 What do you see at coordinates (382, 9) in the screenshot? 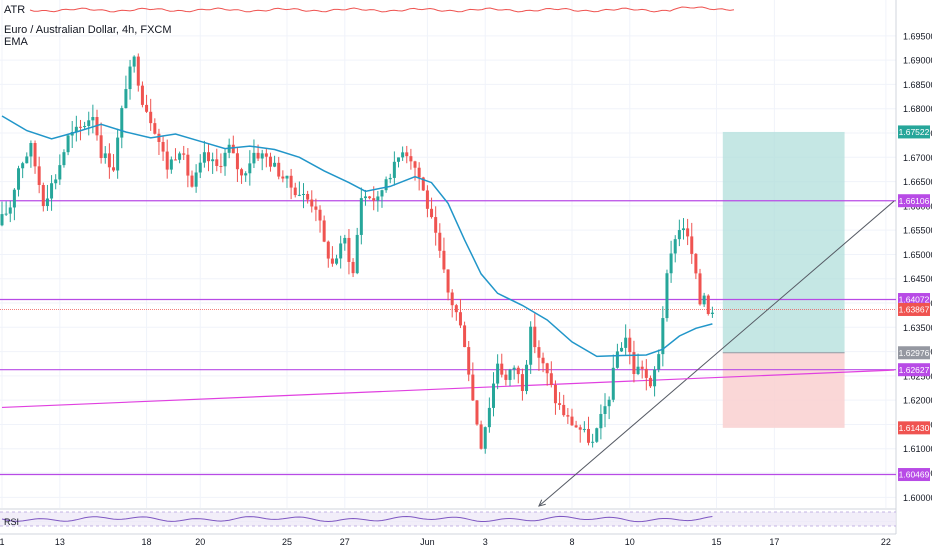
I see `atr-line` at bounding box center [382, 9].